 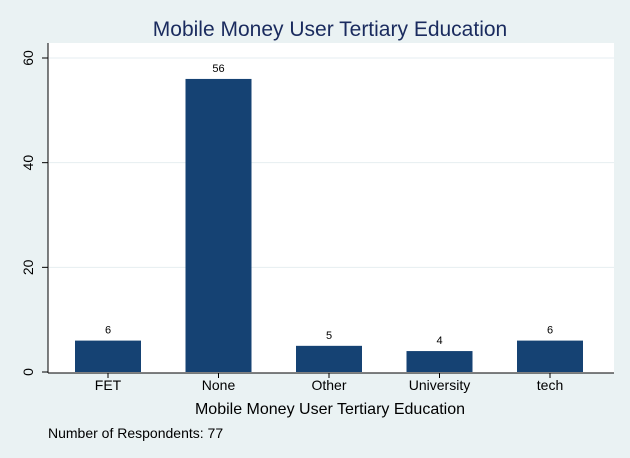 I want to click on chart-title: Mobile Money User Tertiary Education, so click(x=330, y=29).